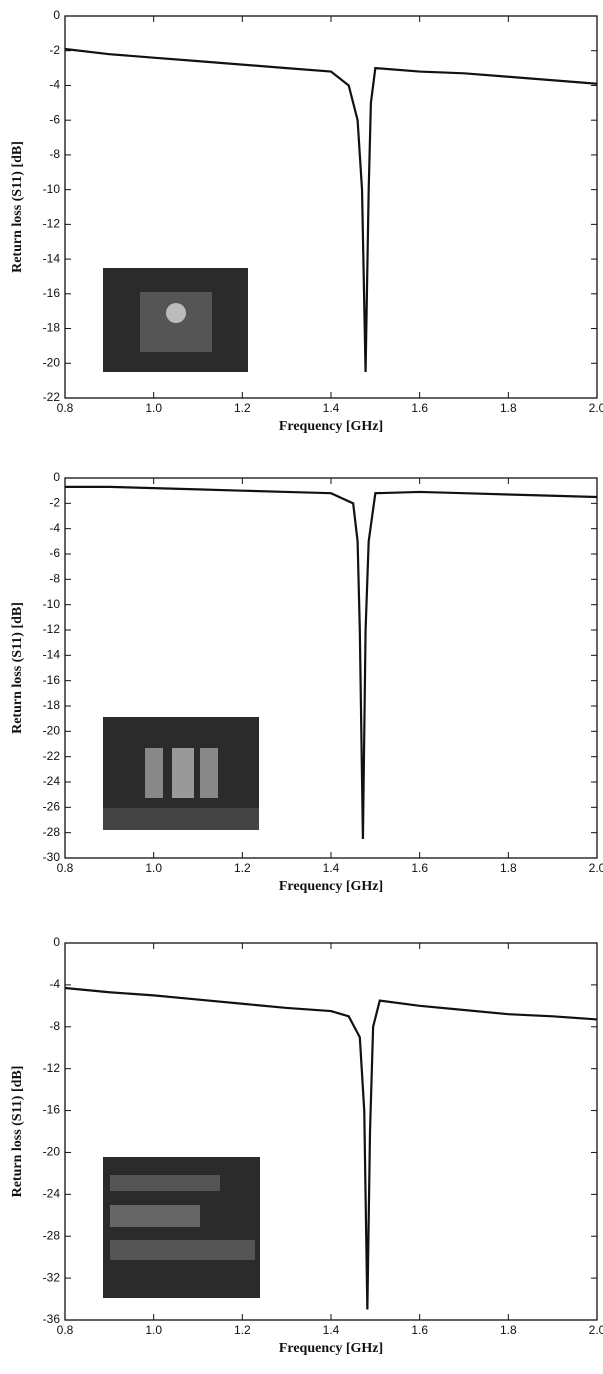 The width and height of the screenshot is (603, 1374). Describe the element at coordinates (52, 1277) in the screenshot. I see `y-tick-label: -32` at that location.